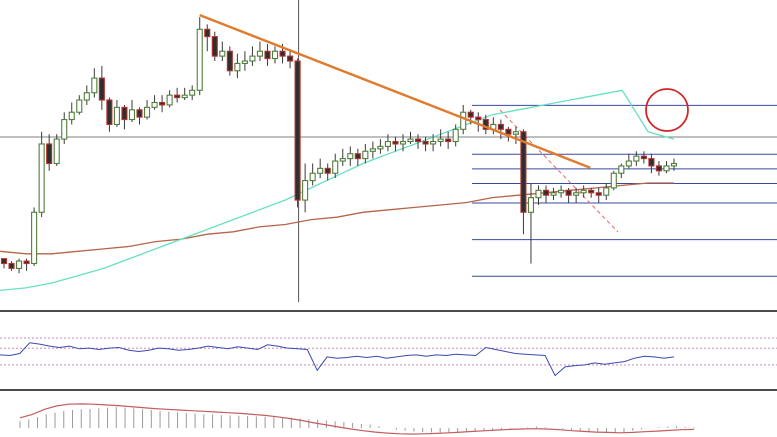  What do you see at coordinates (337, 359) in the screenshot?
I see `rsi-line` at bounding box center [337, 359].